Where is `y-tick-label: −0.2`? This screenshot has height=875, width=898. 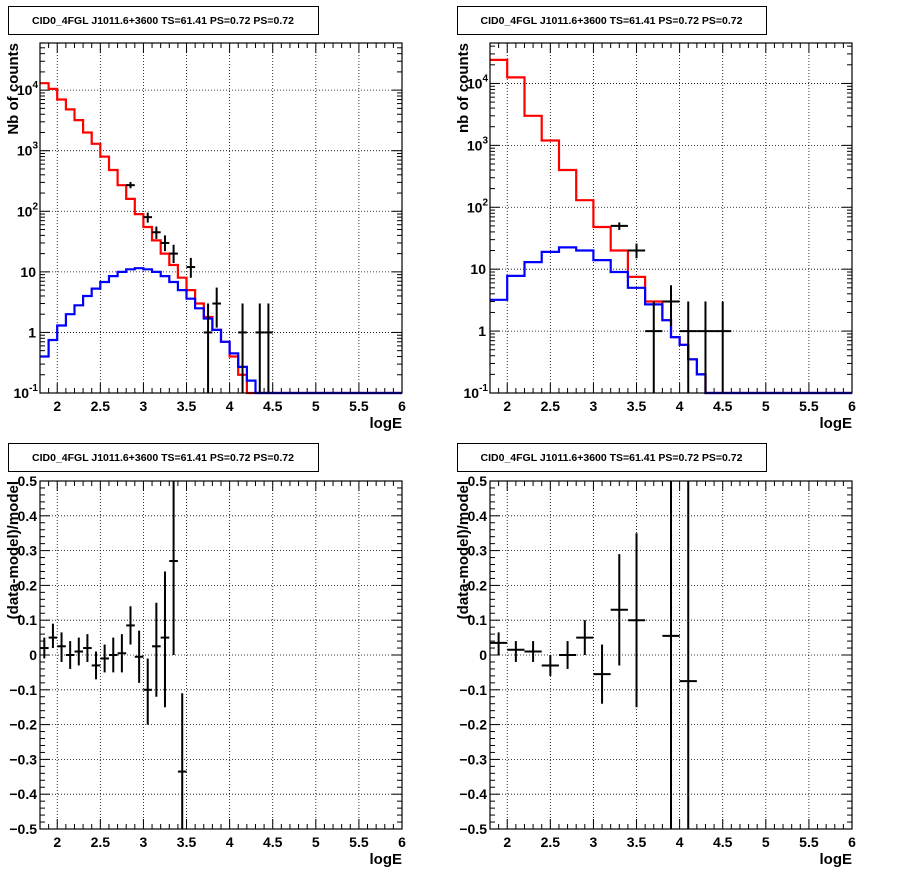 y-tick-label: −0.2 is located at coordinates (23, 725).